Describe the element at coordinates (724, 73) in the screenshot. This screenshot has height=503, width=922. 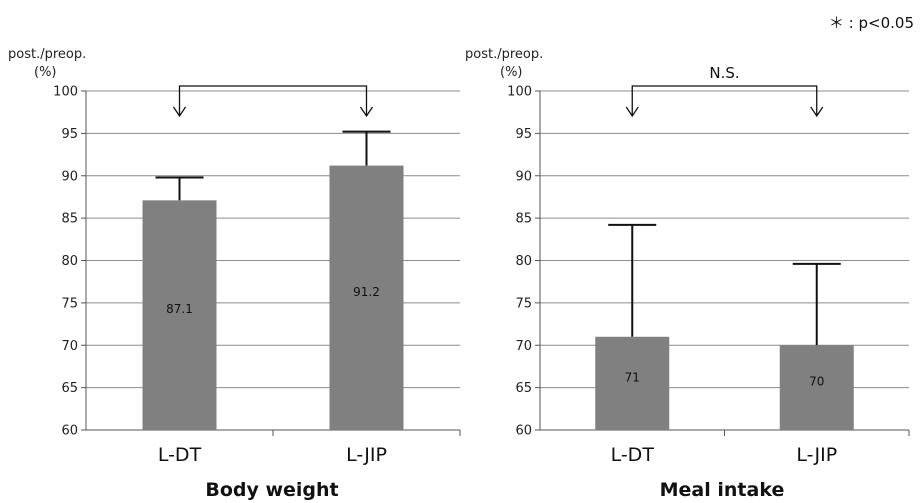
I see `comparison-annotation: N.S.` at that location.